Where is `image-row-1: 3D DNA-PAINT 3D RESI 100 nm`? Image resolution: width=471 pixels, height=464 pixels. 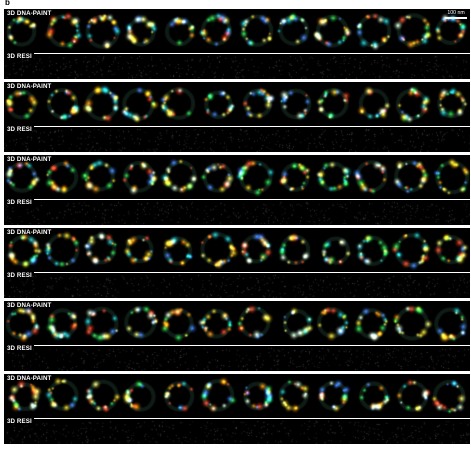
image-row-1: 3D DNA-PAINT 3D RESI 100 nm is located at coordinates (237, 44).